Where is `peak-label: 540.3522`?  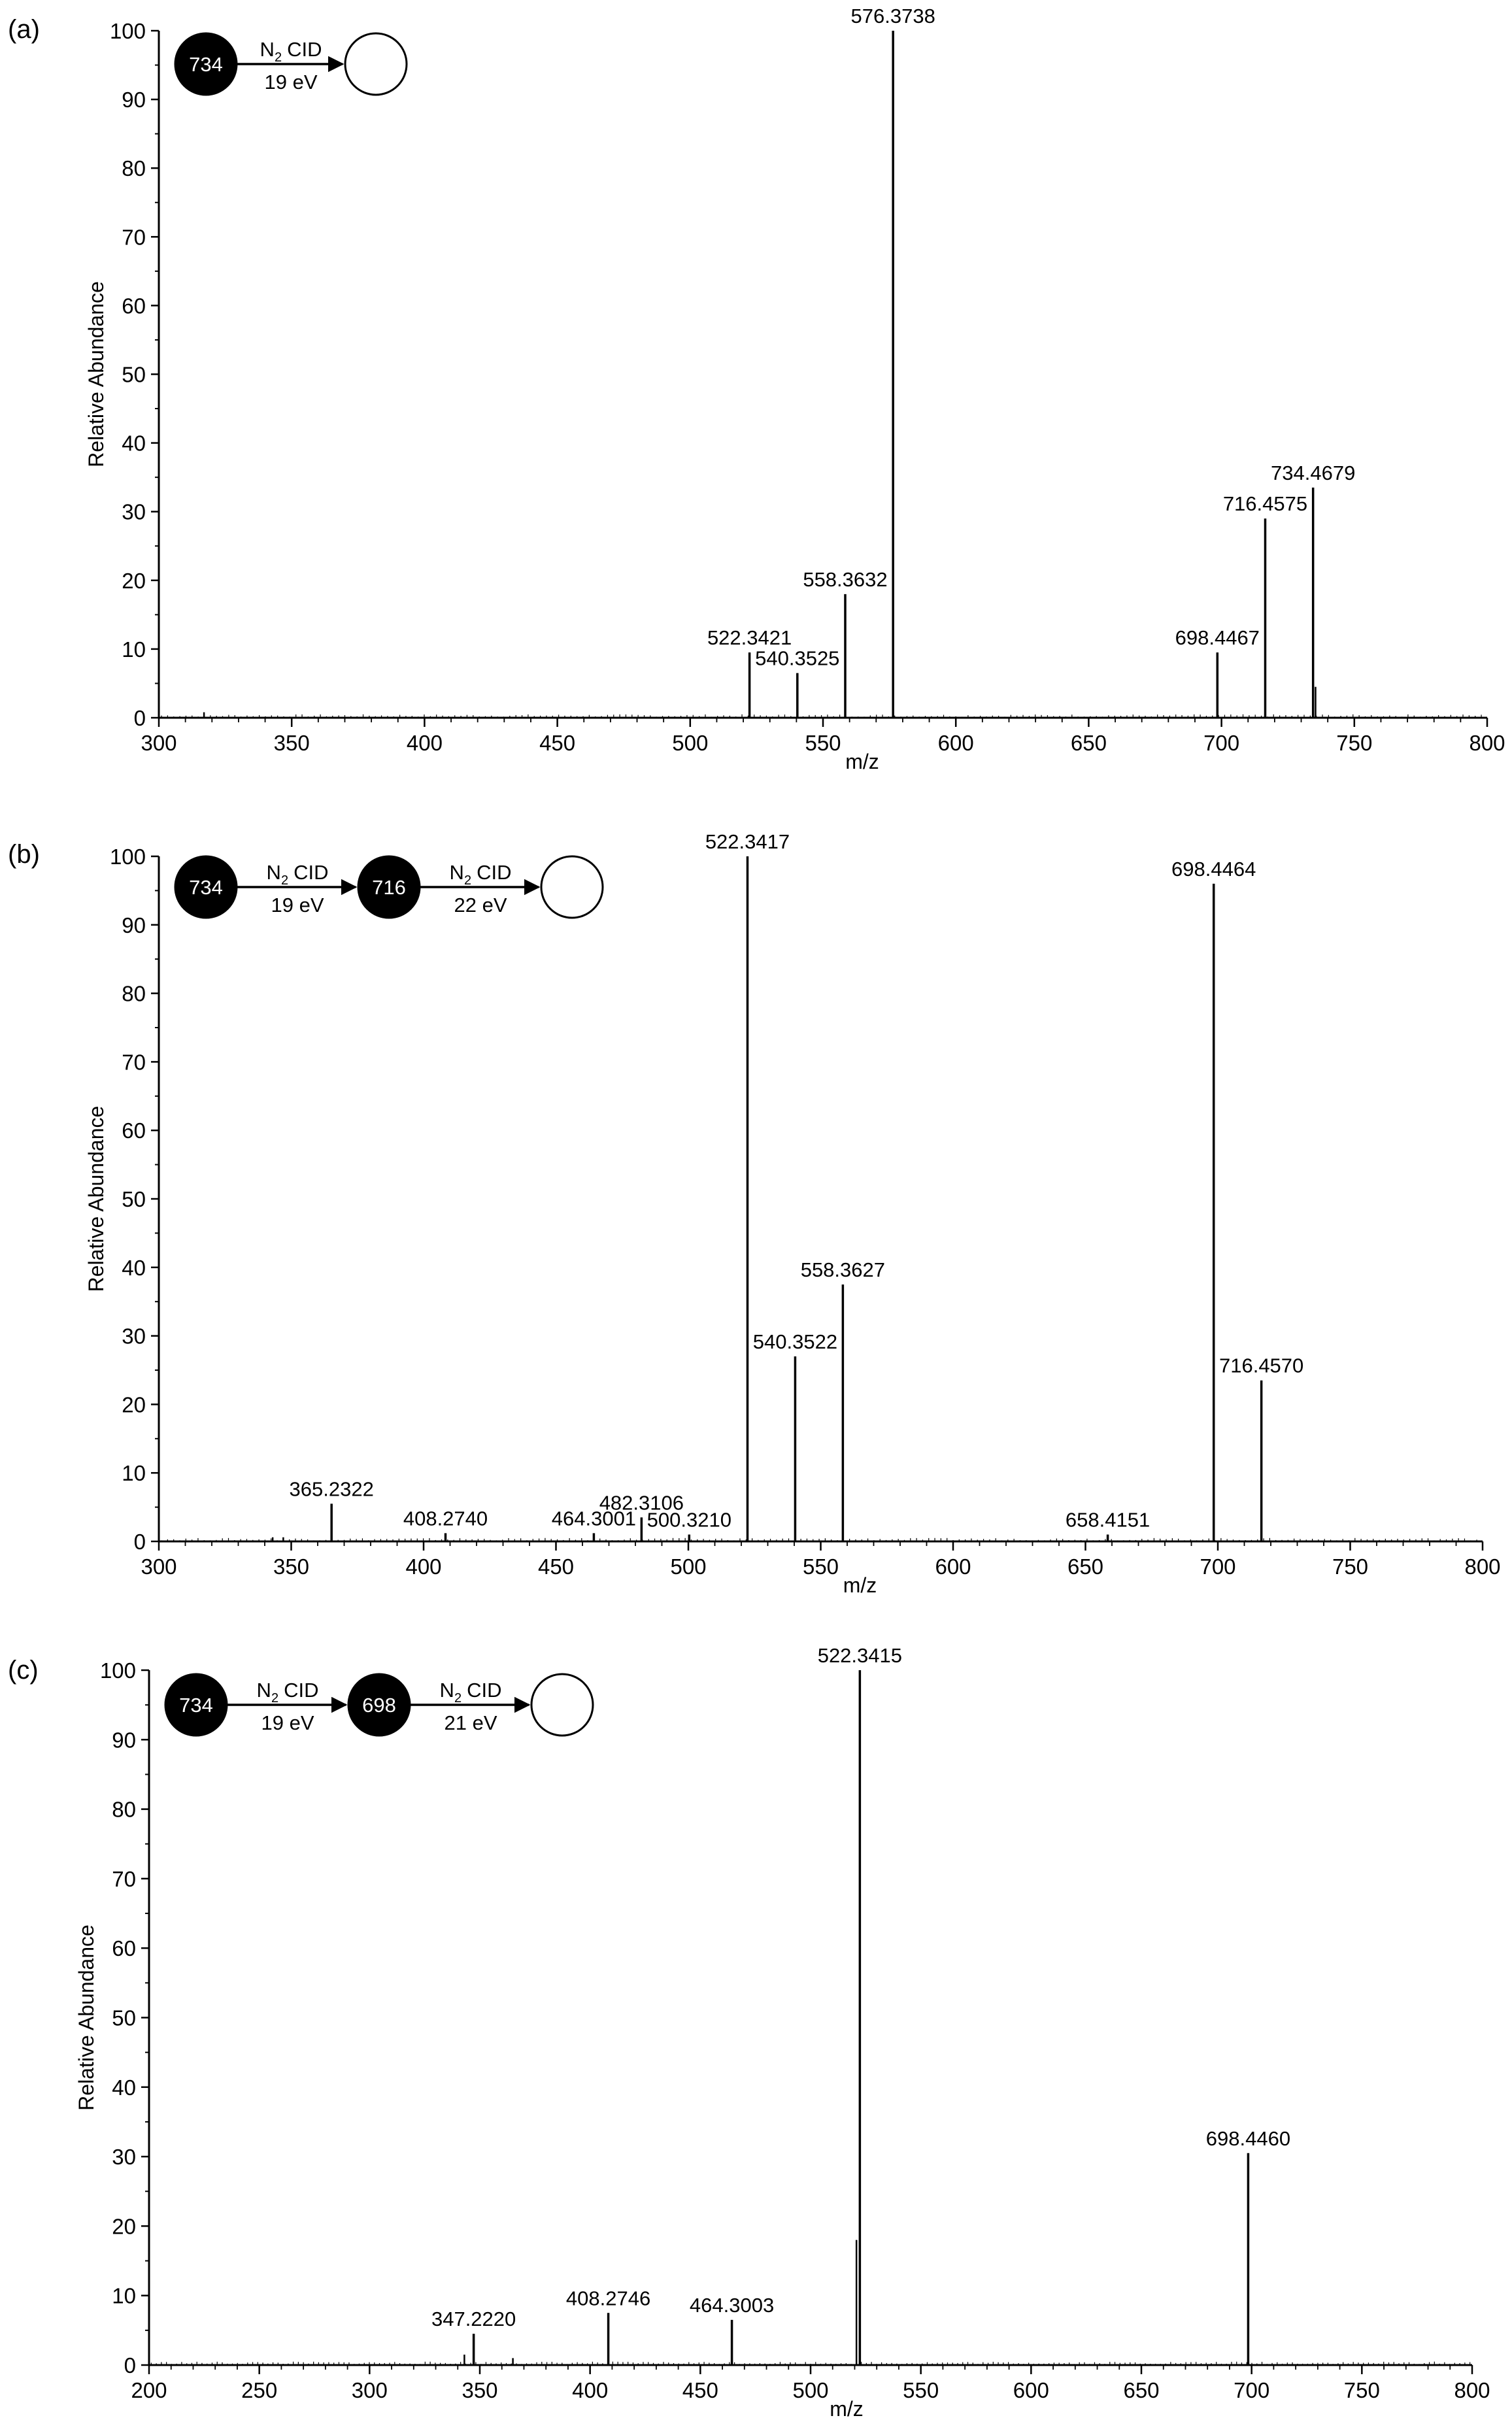
peak-label: 540.3522 is located at coordinates (795, 1342).